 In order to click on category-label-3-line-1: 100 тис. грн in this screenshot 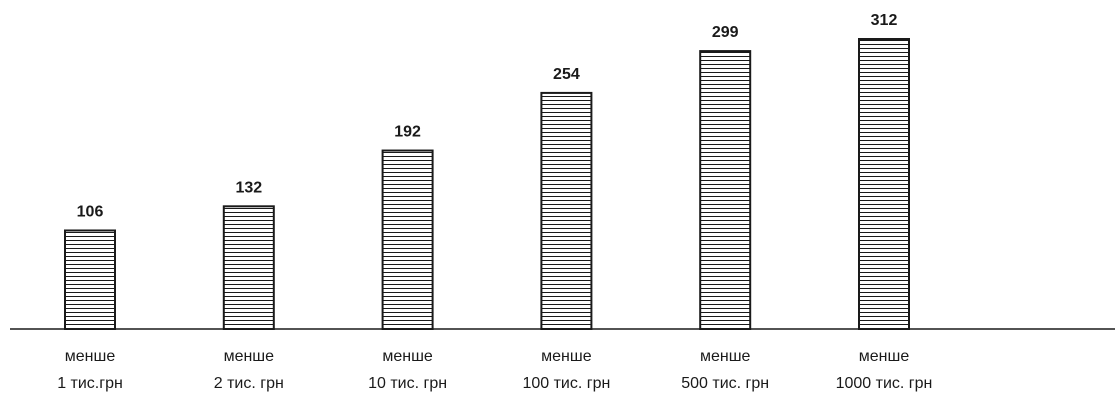, I will do `click(566, 383)`.